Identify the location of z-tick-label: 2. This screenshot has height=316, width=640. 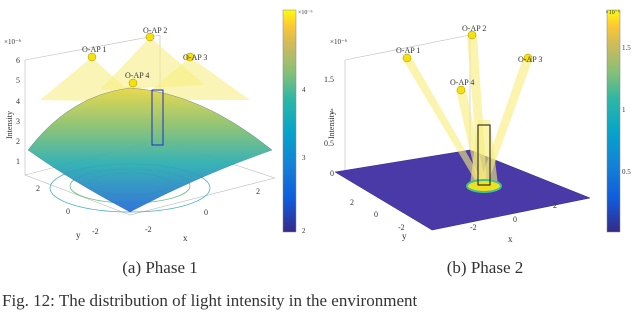
(18, 141).